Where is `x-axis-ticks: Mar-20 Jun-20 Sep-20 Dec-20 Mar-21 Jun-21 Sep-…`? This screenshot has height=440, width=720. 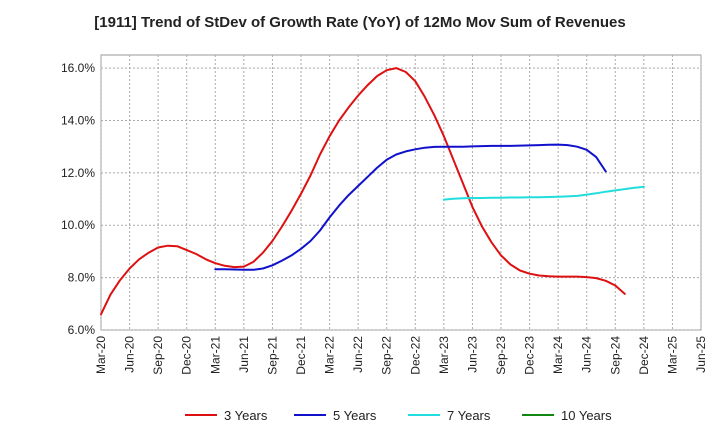
x-axis-ticks: Mar-20 Jun-20 Sep-20 Dec-20 Mar-21 Jun-21 Sep-… is located at coordinates (401, 355).